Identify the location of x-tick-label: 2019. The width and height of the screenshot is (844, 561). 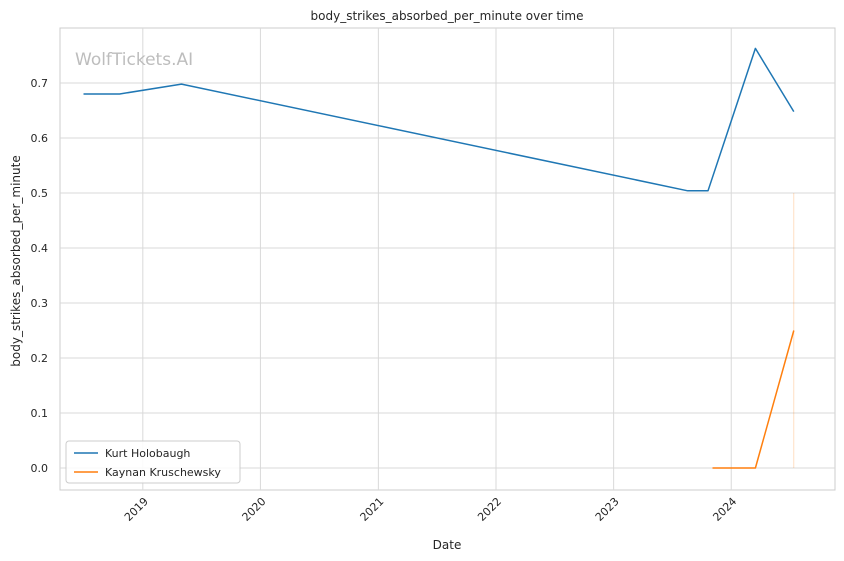
(136, 509).